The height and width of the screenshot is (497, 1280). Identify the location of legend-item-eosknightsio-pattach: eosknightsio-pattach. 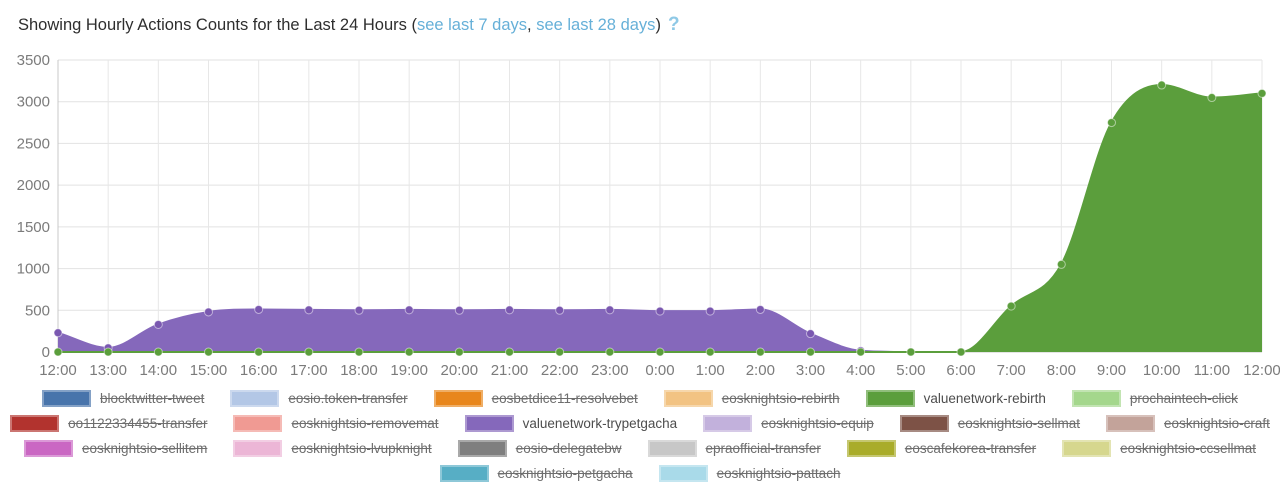
(749, 473).